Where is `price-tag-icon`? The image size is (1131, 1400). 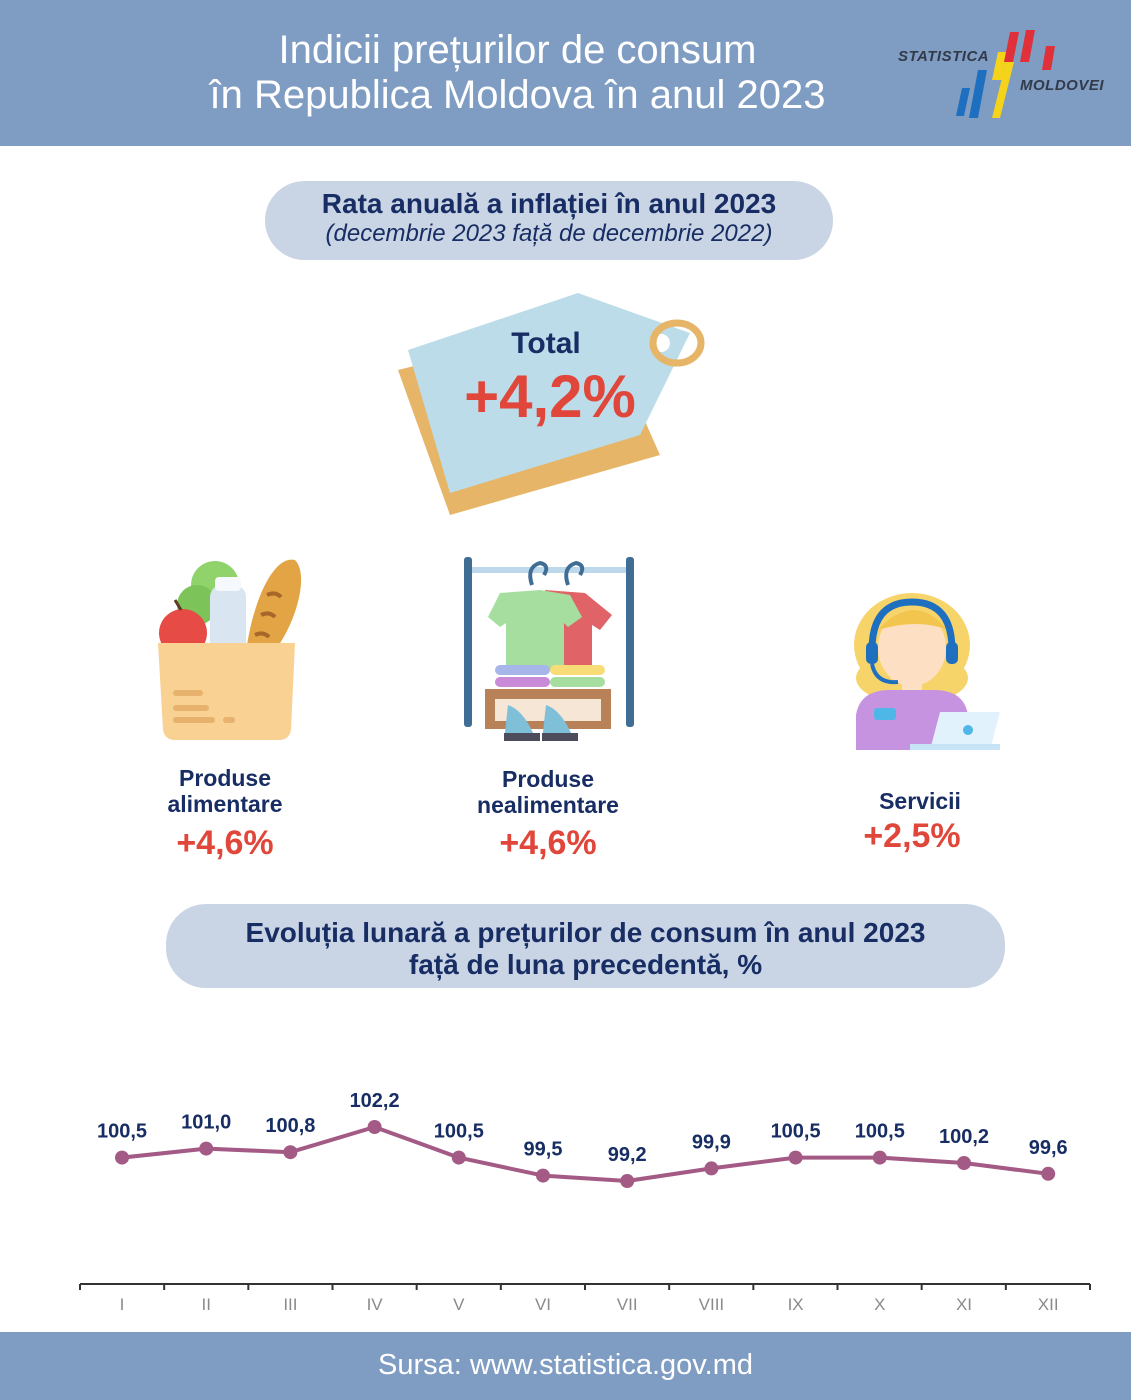 price-tag-icon is located at coordinates (551, 404).